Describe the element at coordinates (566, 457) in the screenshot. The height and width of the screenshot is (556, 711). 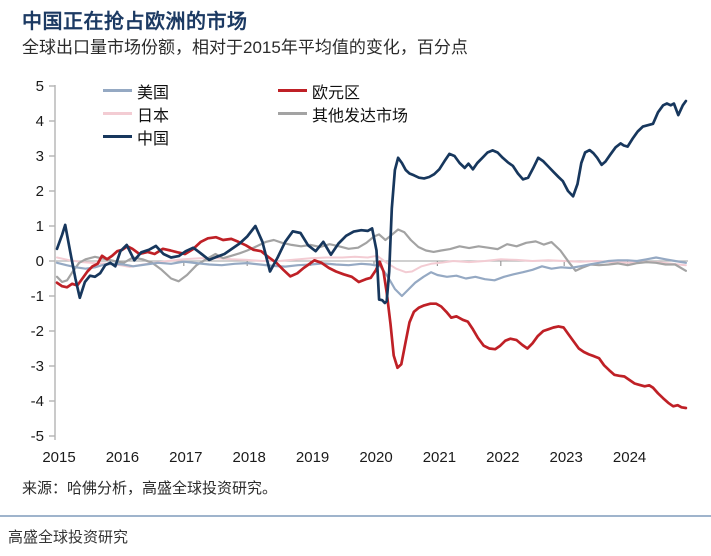
I see `x-axis-tick-label: 2023` at that location.